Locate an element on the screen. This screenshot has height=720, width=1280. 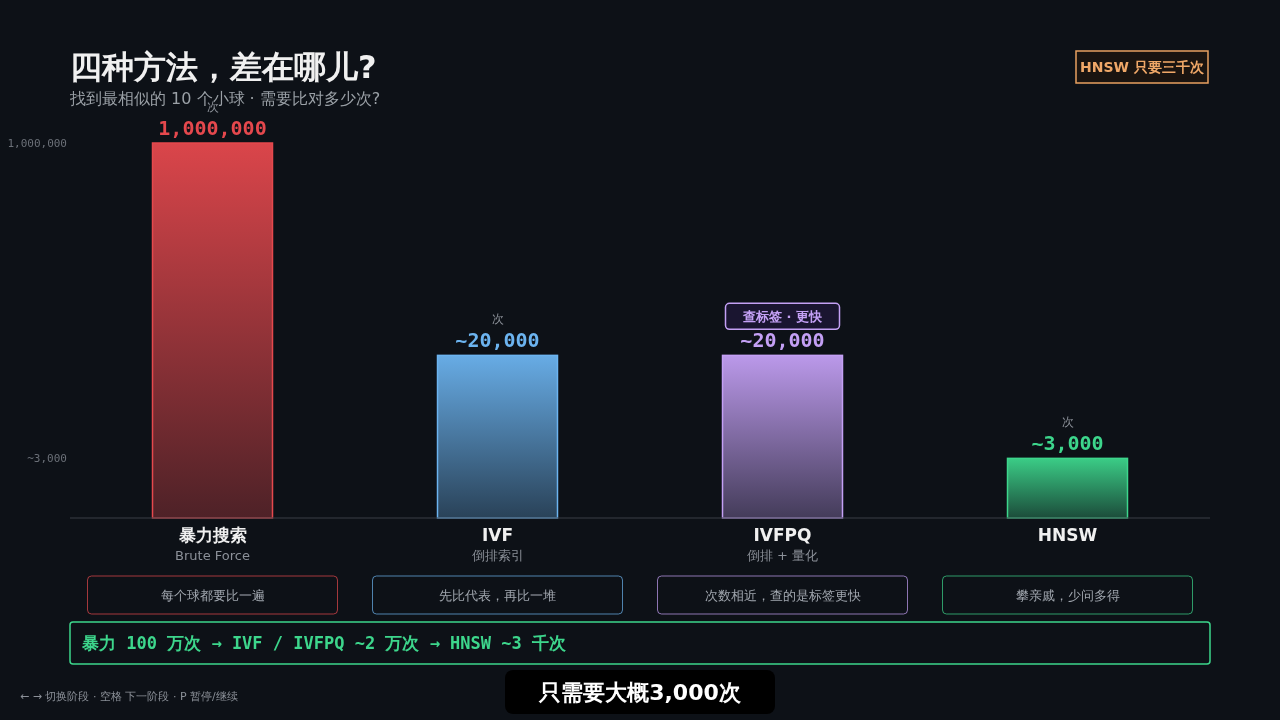
x-tick-label: 暴力搜索 Brute Force is located at coordinates (212, 544).